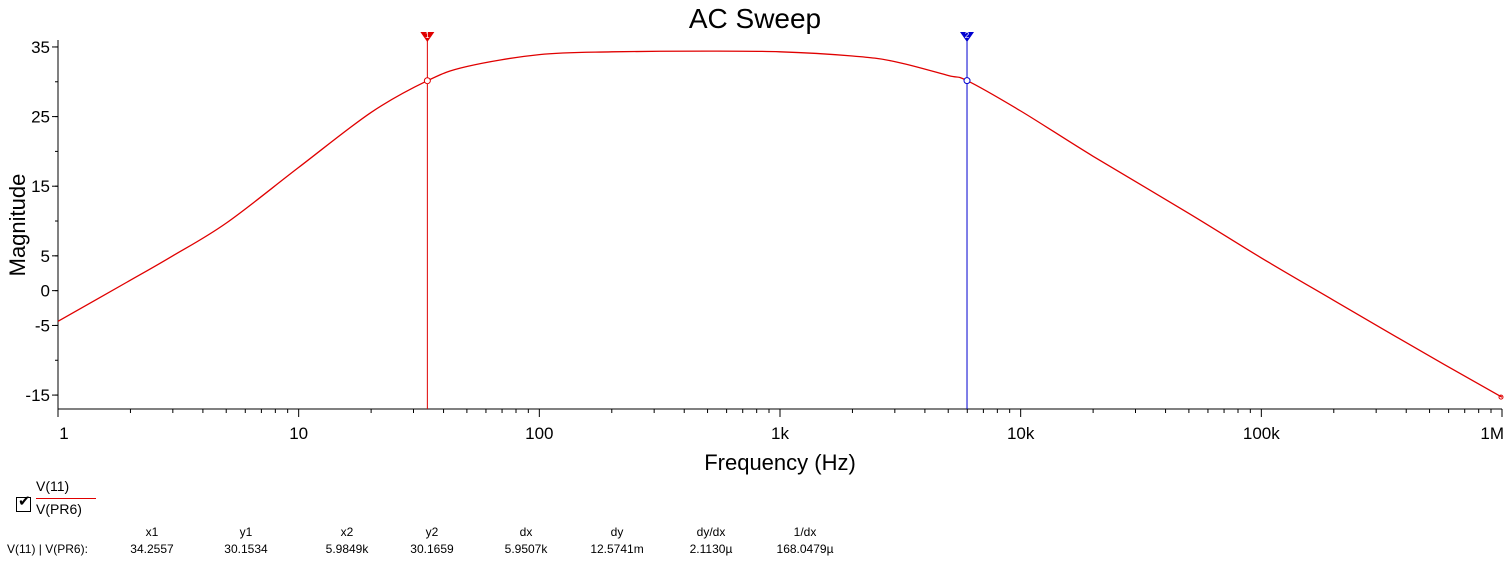  I want to click on readout-value-y2: 30.1659, so click(432, 549).